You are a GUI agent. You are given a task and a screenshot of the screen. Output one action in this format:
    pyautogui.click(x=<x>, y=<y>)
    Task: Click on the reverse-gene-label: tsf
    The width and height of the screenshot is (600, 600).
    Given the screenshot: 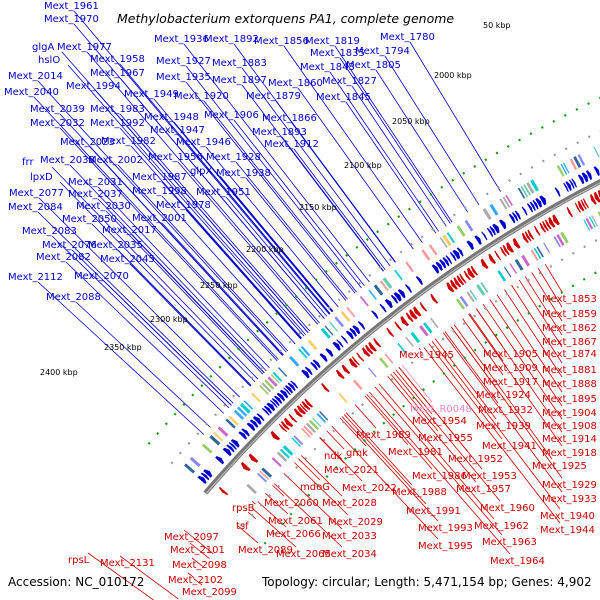 What is the action you would take?
    pyautogui.click(x=242, y=526)
    